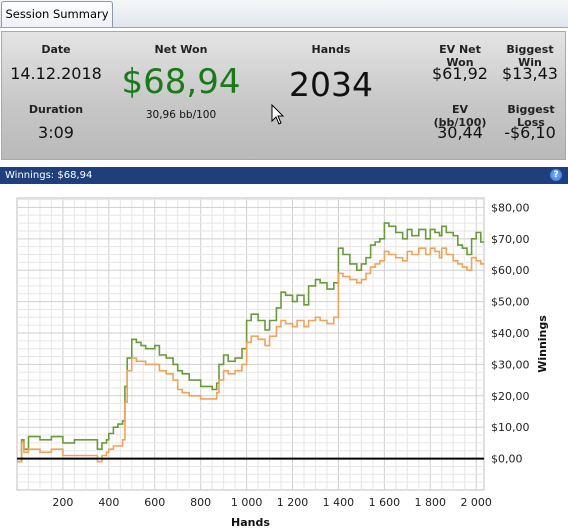  Describe the element at coordinates (510, 239) in the screenshot. I see `y-tick-label: $70,00` at that location.